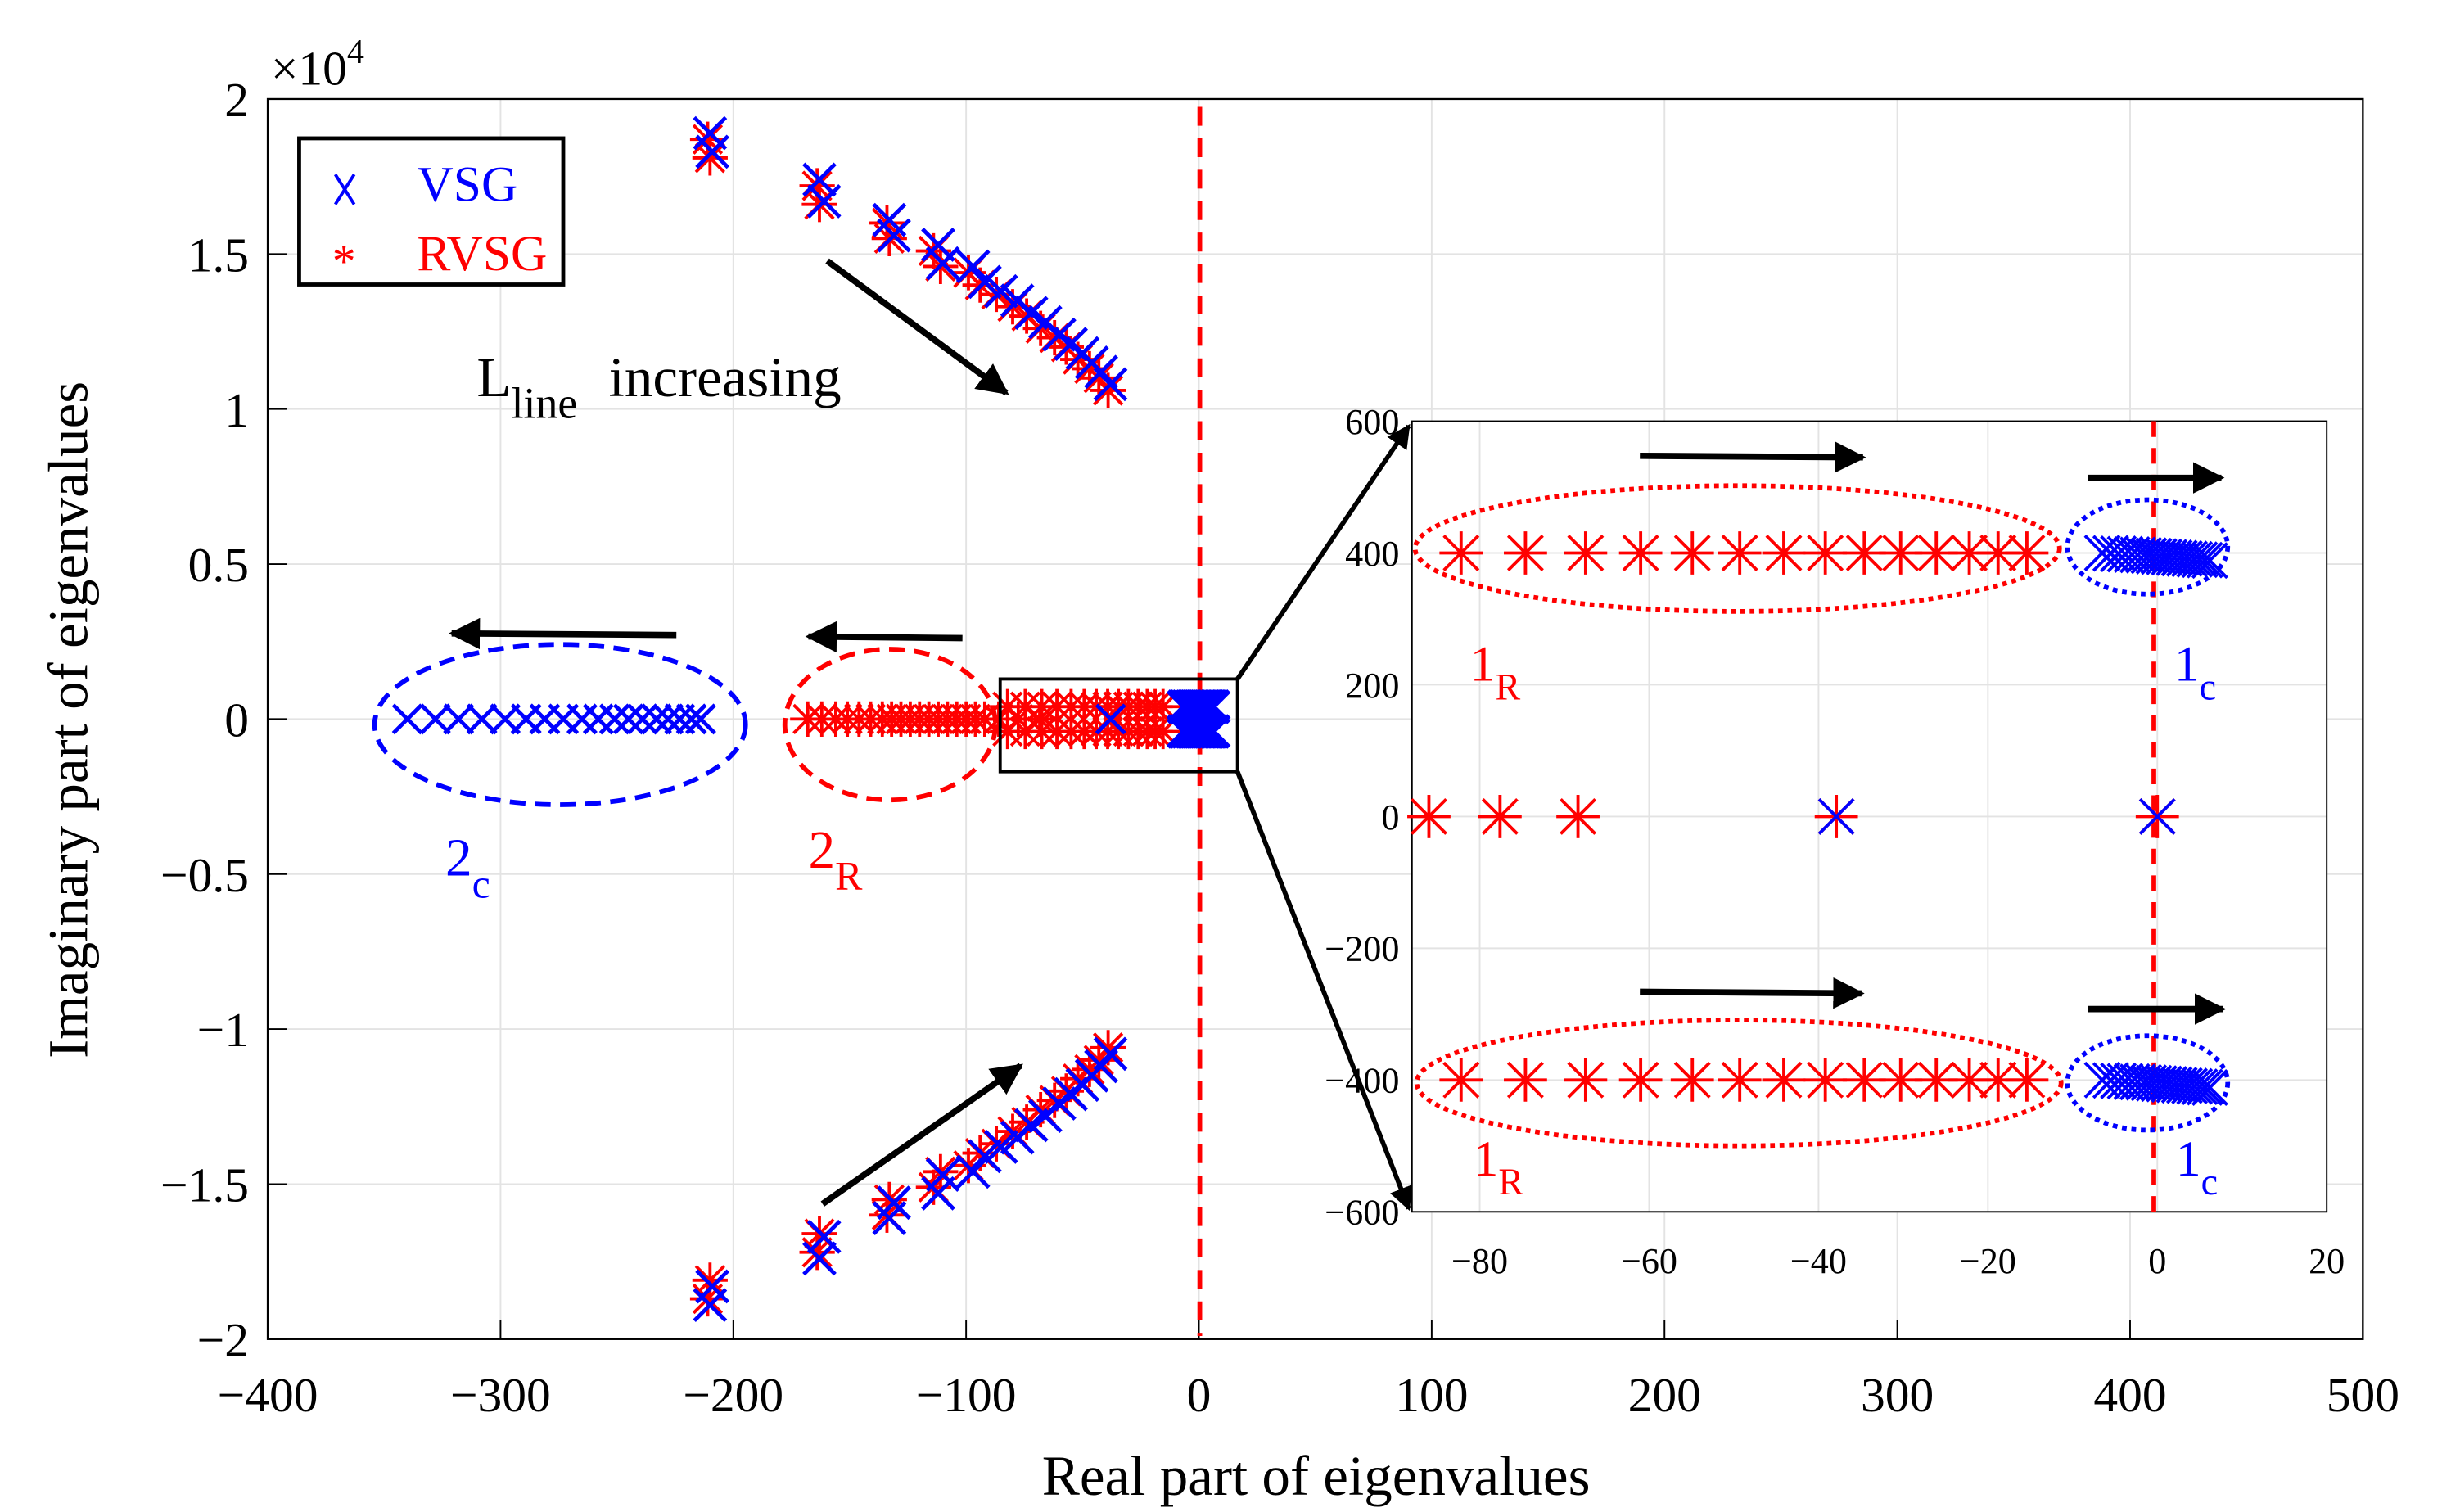 The width and height of the screenshot is (2442, 1512). What do you see at coordinates (1753, 457) in the screenshot?
I see `arrow-right-1r-upper` at bounding box center [1753, 457].